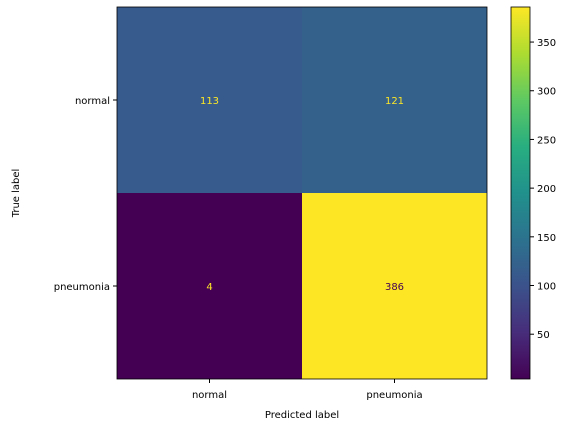  What do you see at coordinates (546, 238) in the screenshot?
I see `colorbar-tick-label: 150` at bounding box center [546, 238].